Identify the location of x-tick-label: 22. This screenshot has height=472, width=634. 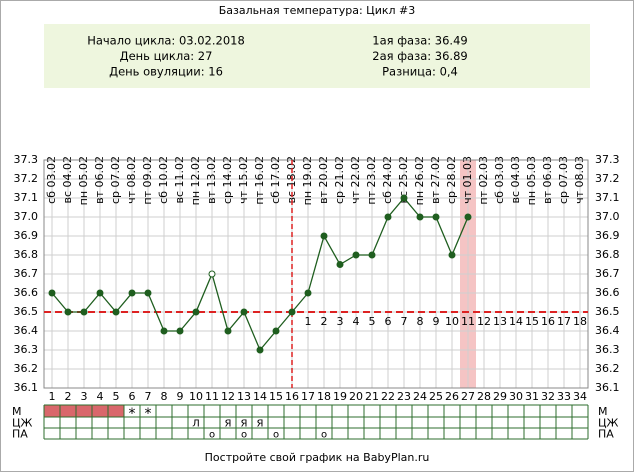
(388, 396).